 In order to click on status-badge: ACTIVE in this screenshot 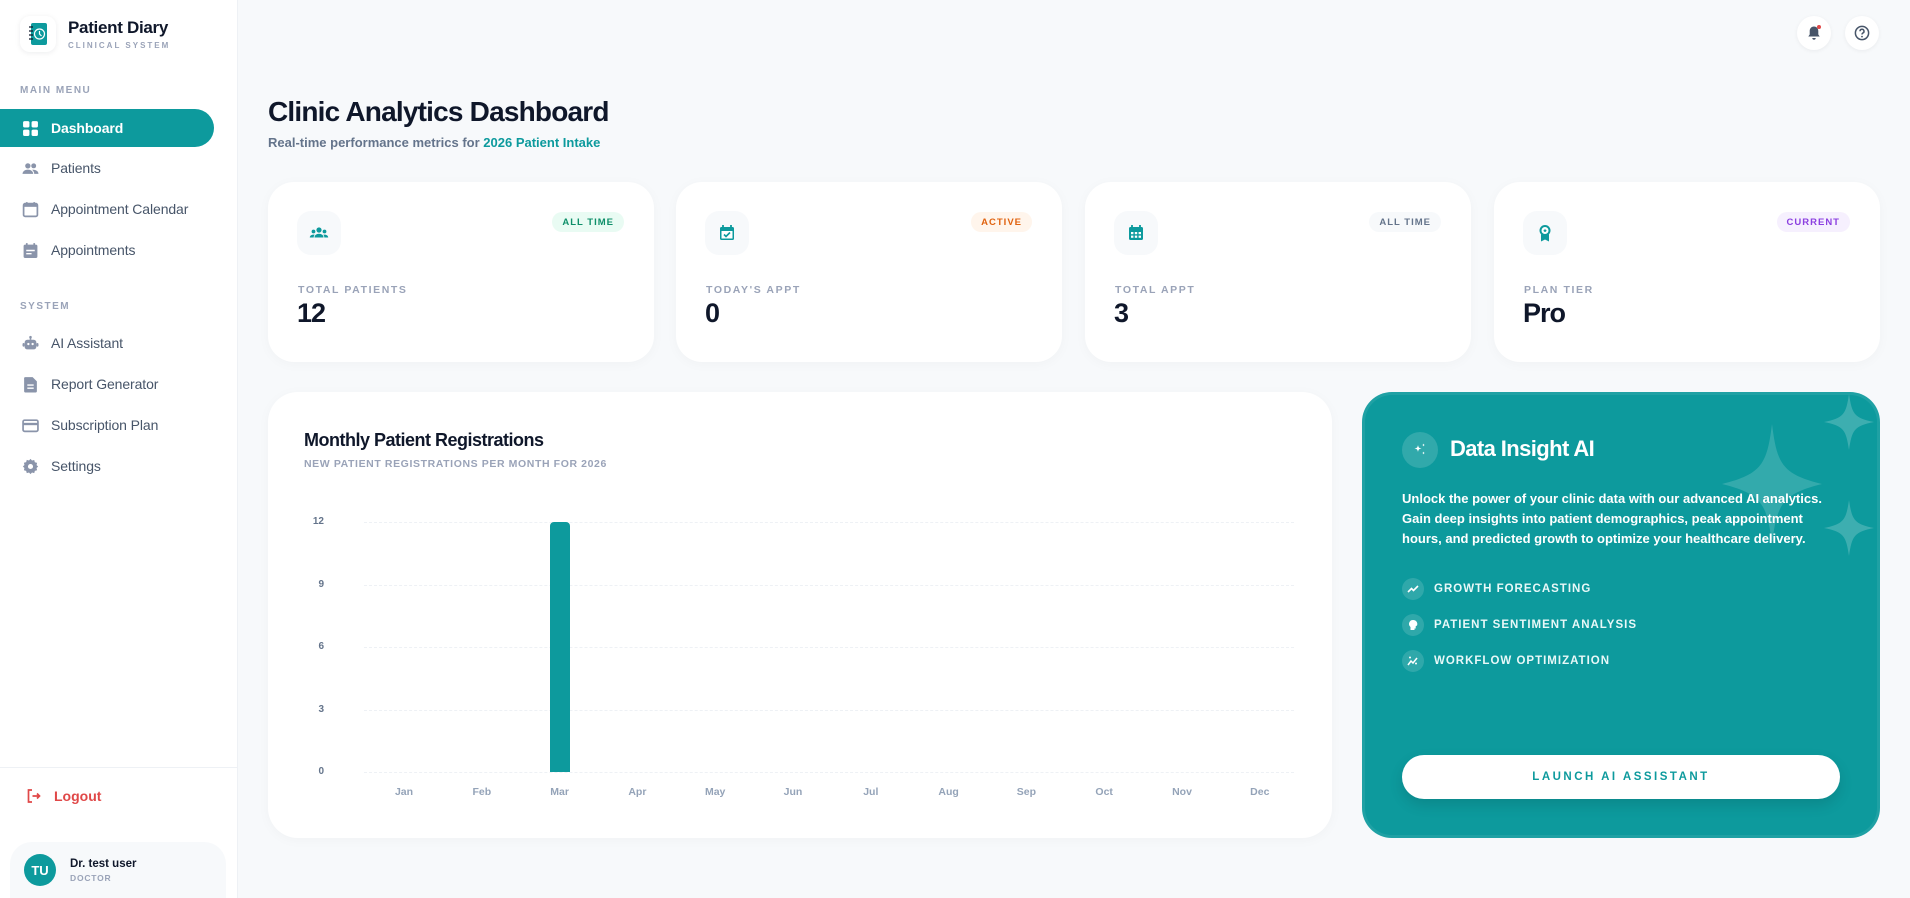, I will do `click(1001, 222)`.